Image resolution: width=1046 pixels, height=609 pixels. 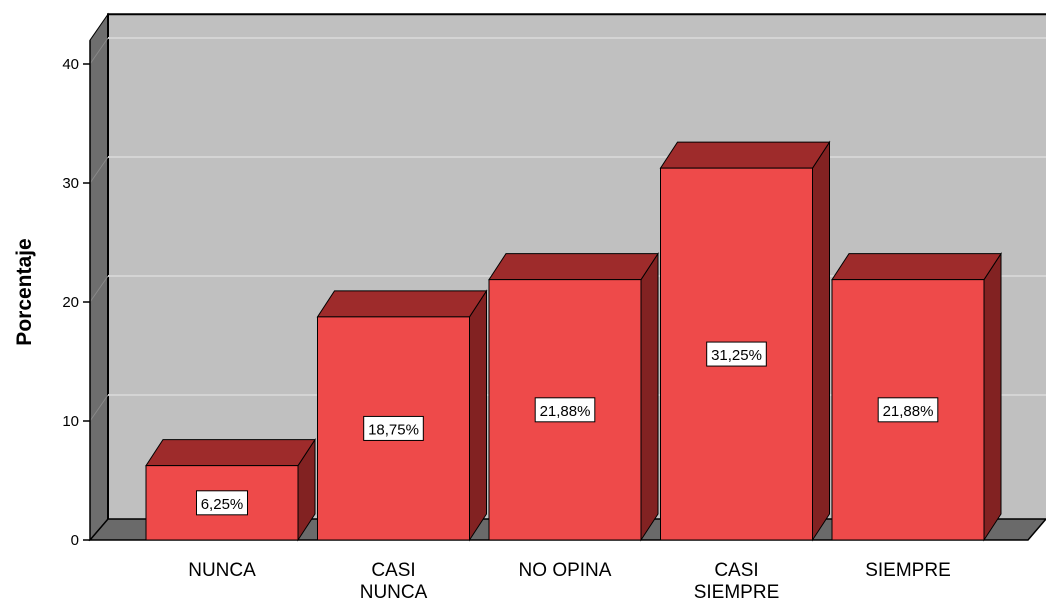 I want to click on bar: 31,25%, so click(x=745, y=341).